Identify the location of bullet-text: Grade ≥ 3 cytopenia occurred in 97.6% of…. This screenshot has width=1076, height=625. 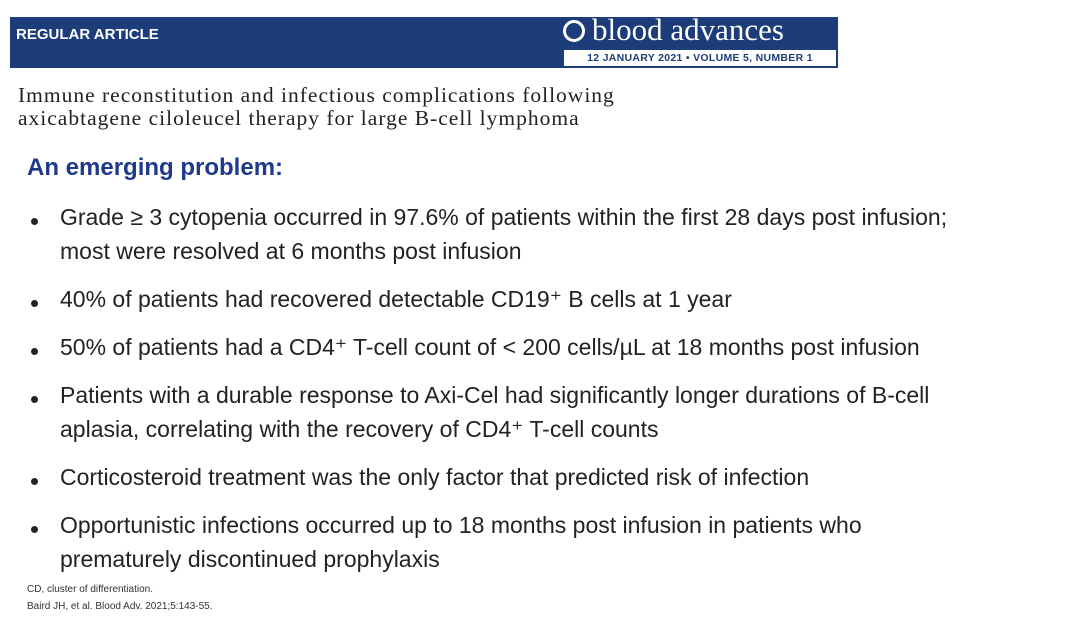
(504, 217).